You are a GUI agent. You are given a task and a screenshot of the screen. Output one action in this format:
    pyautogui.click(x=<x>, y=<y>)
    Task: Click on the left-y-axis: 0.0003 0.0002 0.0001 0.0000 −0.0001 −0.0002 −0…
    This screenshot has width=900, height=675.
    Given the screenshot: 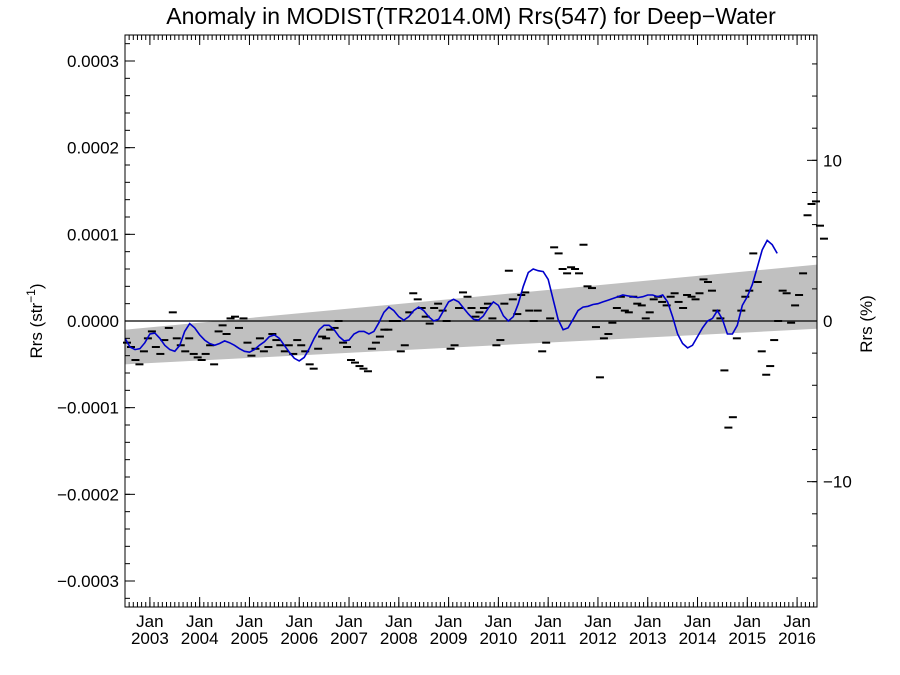 What is the action you would take?
    pyautogui.click(x=96, y=321)
    